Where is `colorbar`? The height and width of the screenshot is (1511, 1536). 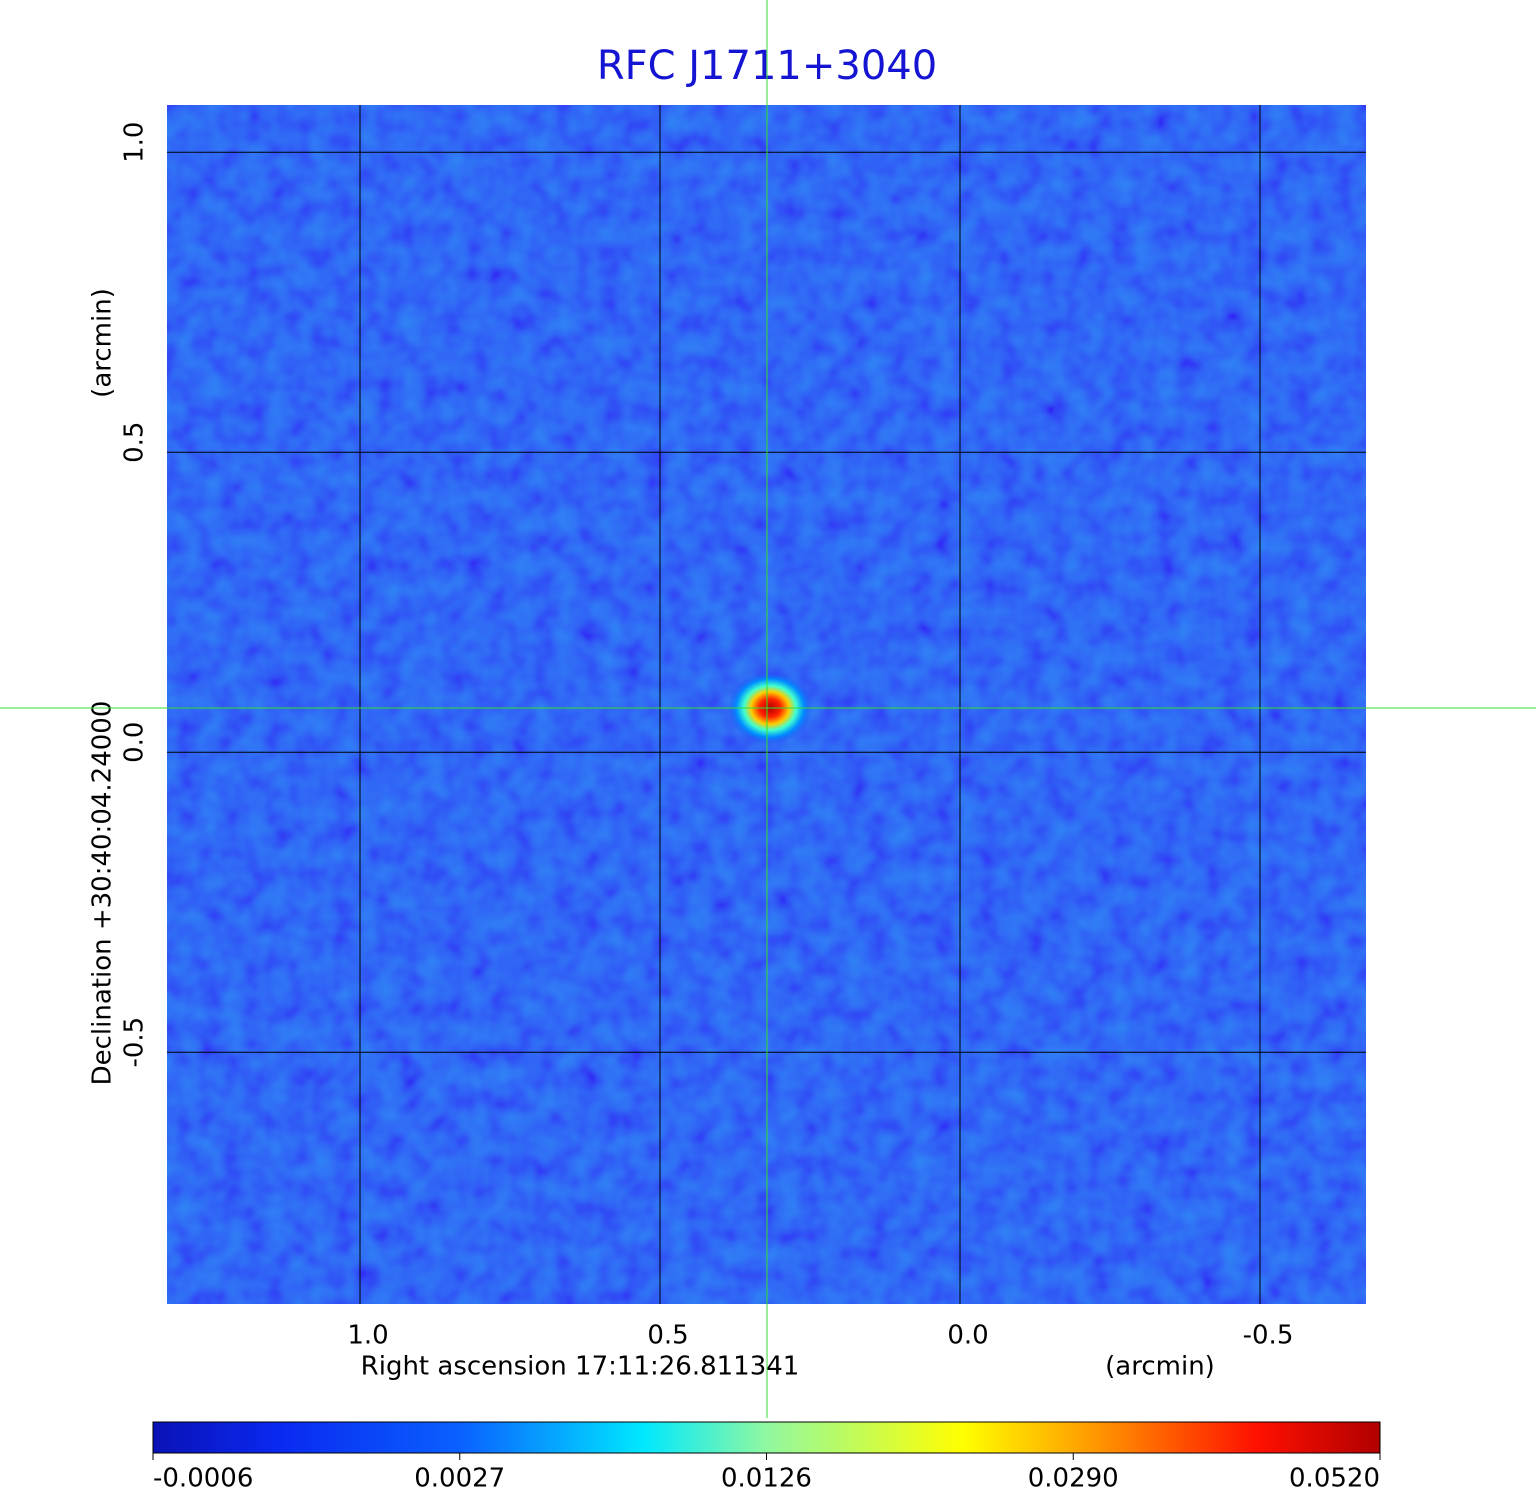 colorbar is located at coordinates (766, 1437).